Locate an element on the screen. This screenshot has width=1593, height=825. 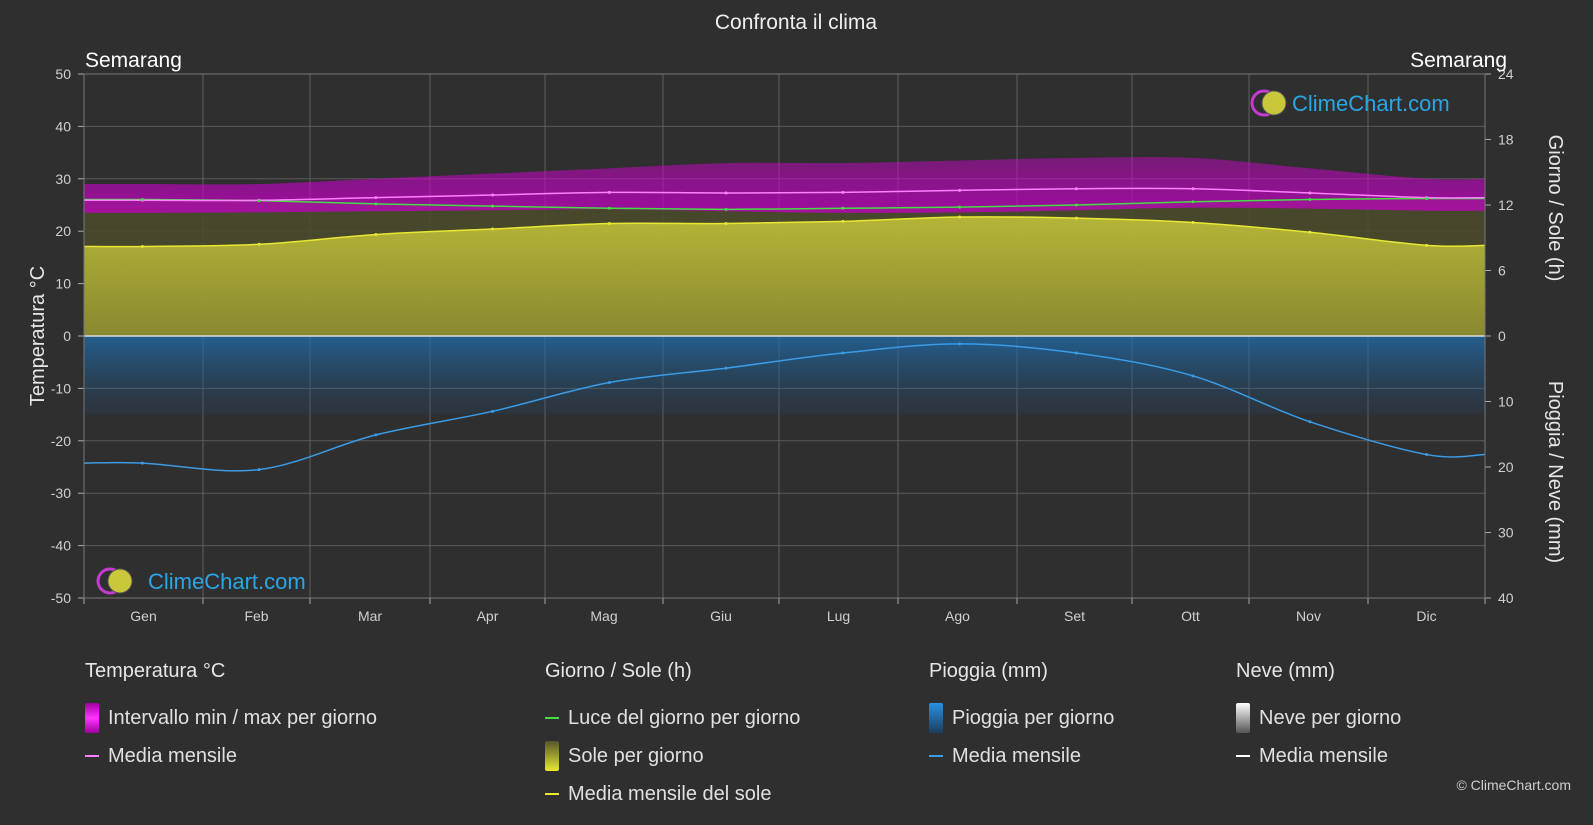
x-tick-label: Lug is located at coordinates (838, 616).